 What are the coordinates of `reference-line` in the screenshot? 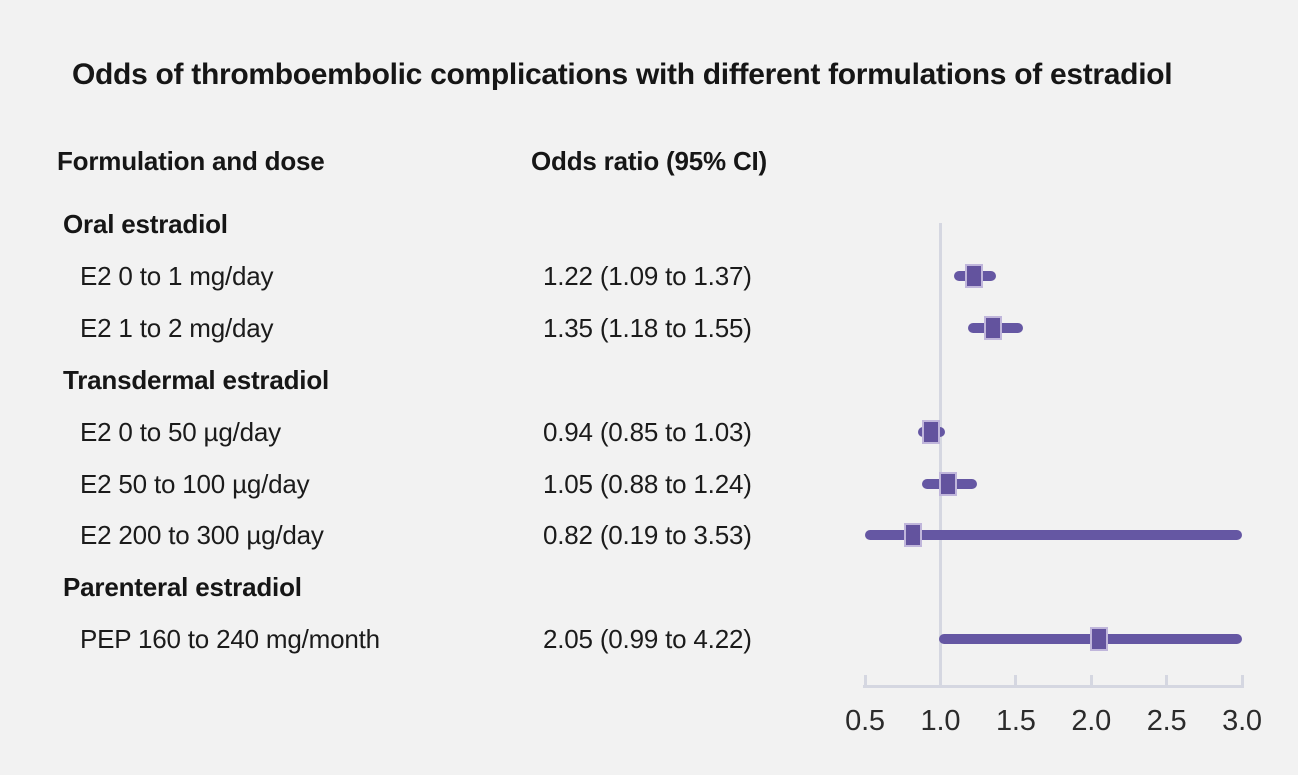 It's located at (940, 455).